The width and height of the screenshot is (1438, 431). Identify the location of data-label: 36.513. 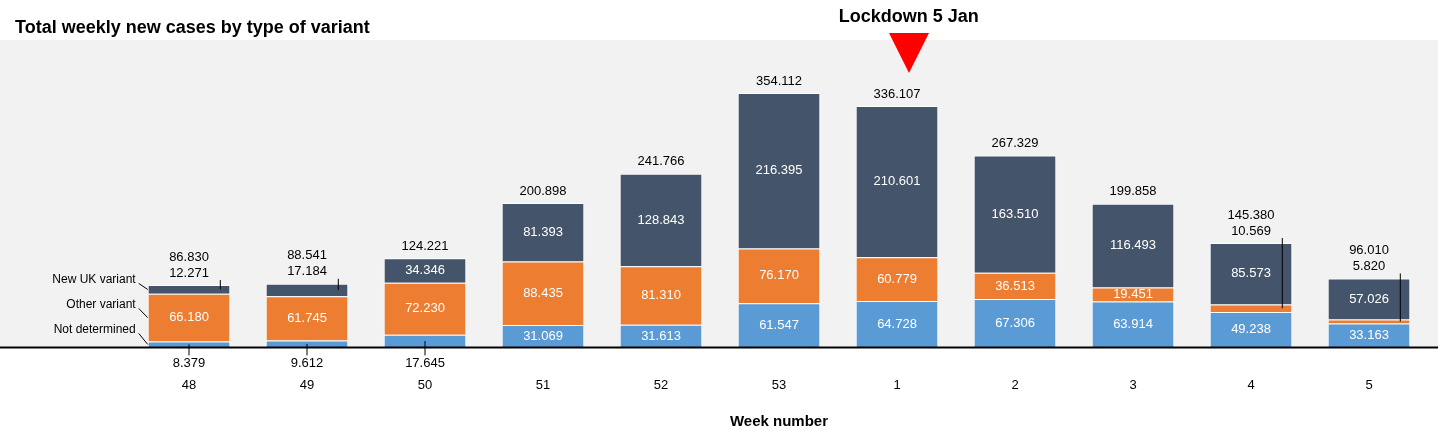
(1015, 285).